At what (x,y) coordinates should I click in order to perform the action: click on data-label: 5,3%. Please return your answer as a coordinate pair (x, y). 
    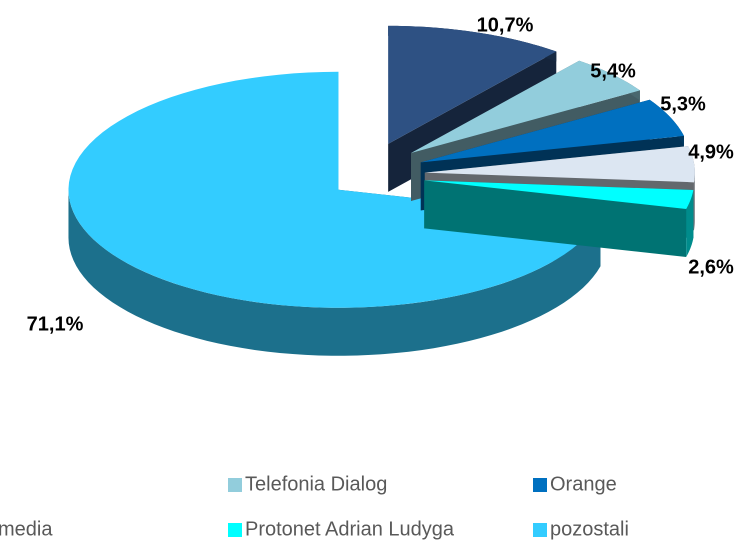
    Looking at the image, I should click on (683, 104).